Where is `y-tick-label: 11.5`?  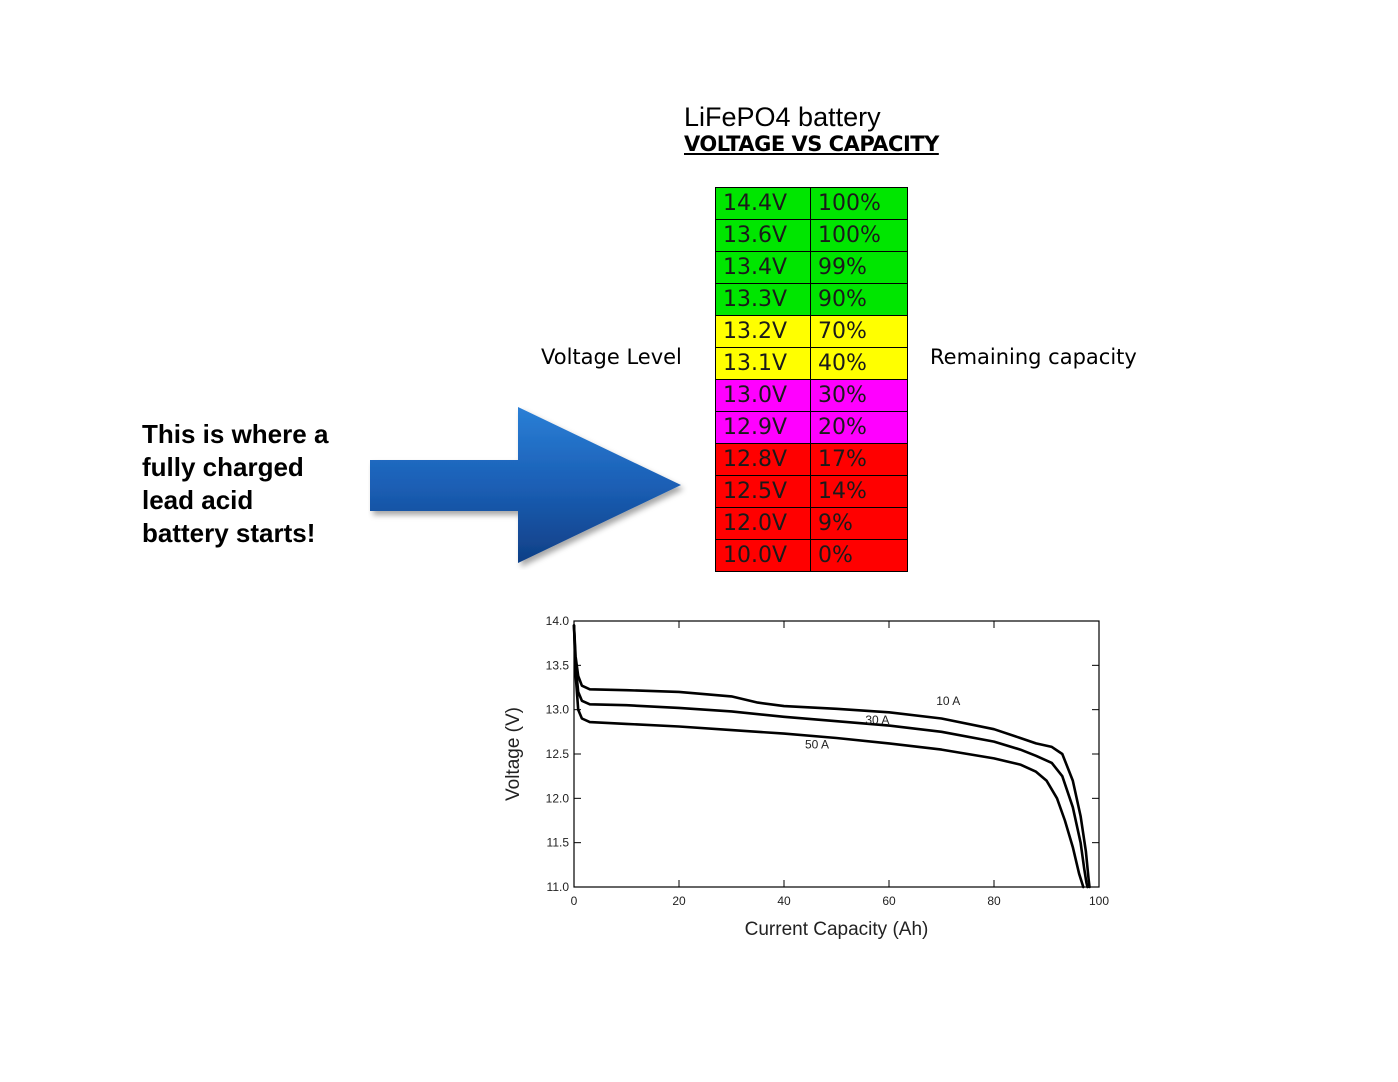
y-tick-label: 11.5 is located at coordinates (558, 843).